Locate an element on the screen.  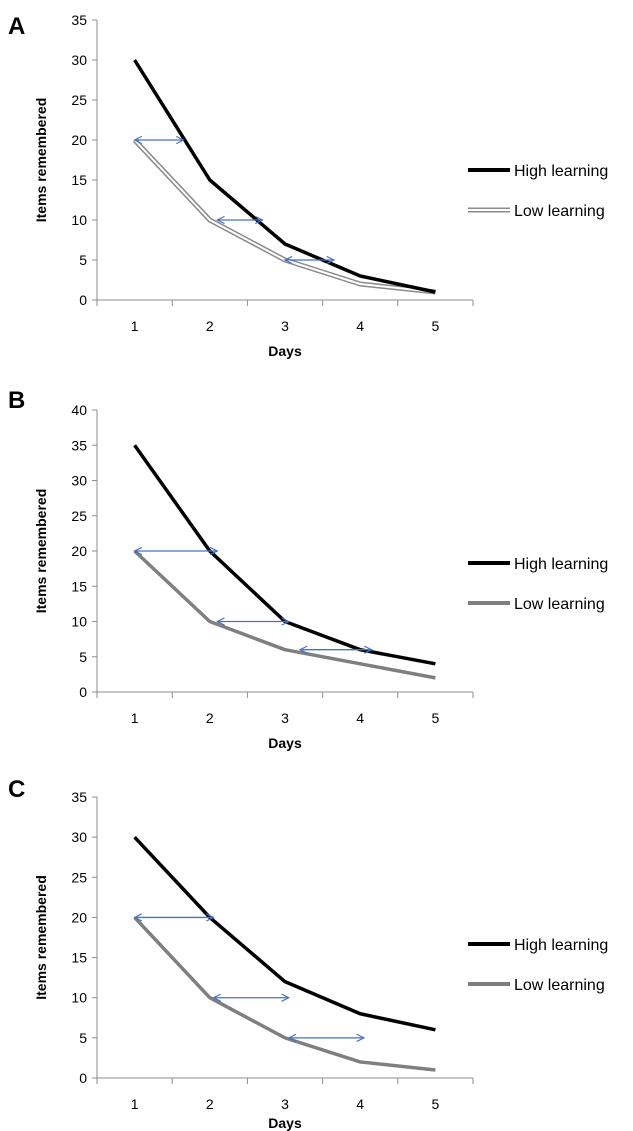
panel-label-b: B is located at coordinates (16, 400).